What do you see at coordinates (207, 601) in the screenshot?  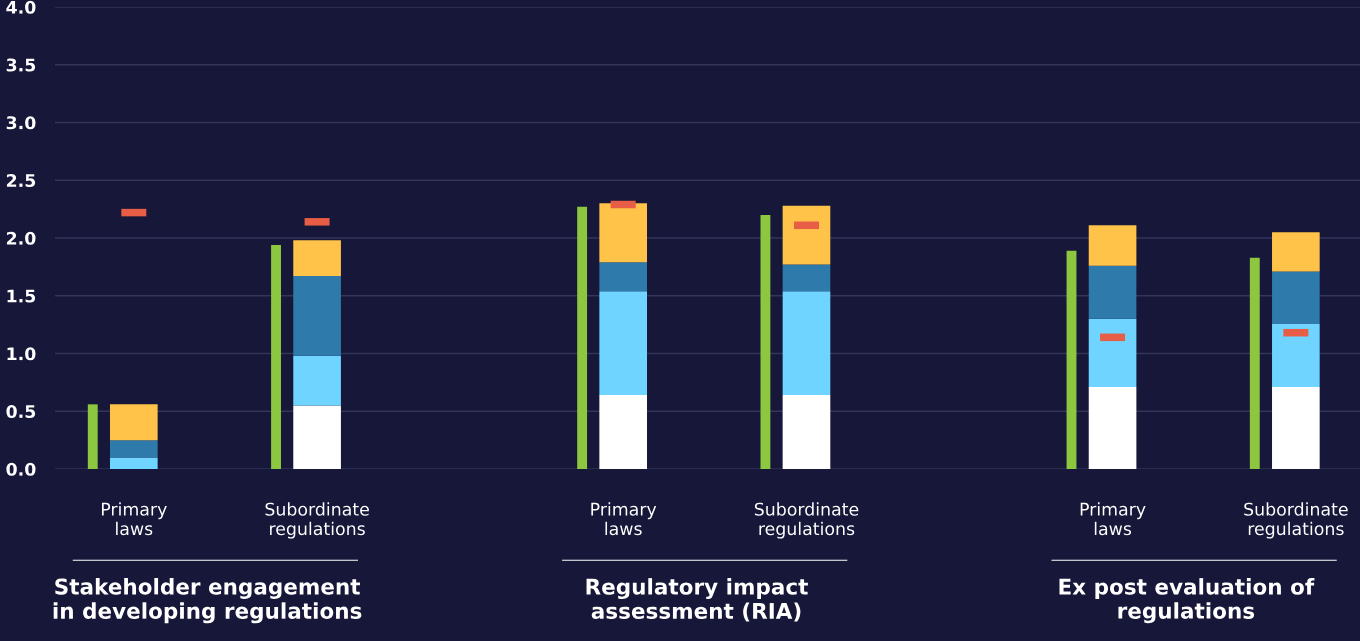 I see `text: Stakeholder engagement in developing regulations` at bounding box center [207, 601].